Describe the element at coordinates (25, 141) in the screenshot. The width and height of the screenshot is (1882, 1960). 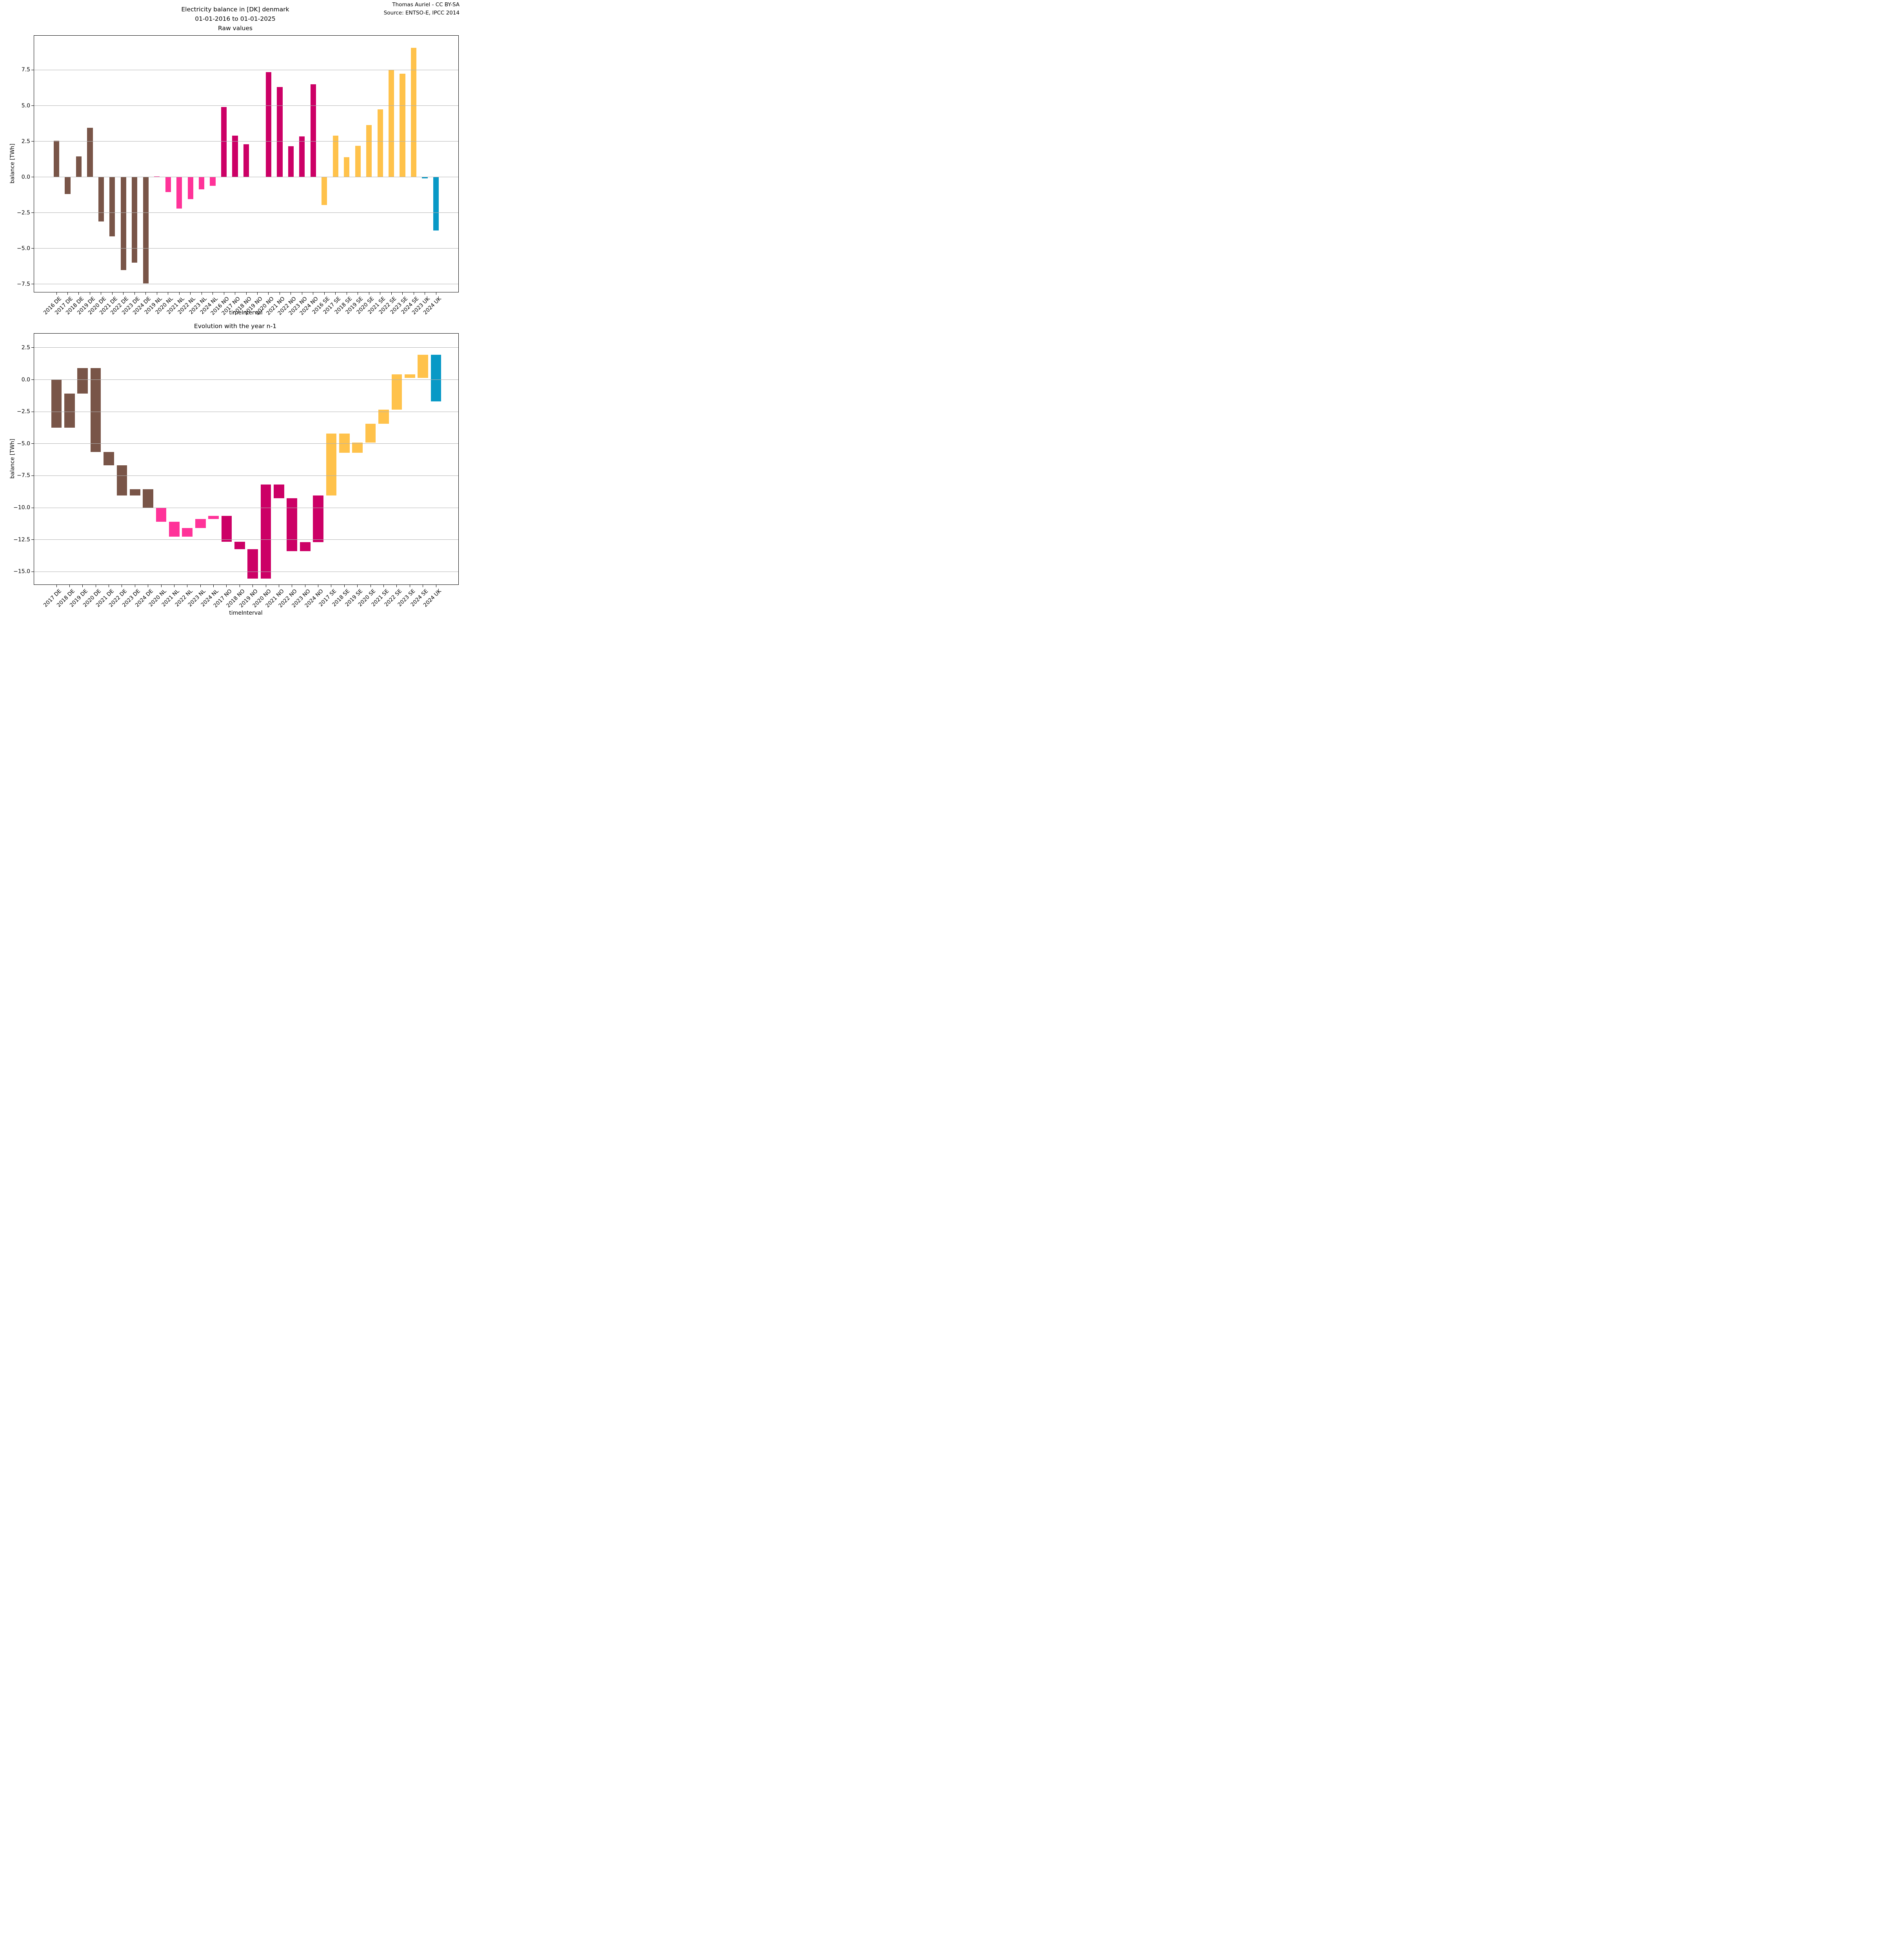
I see `y-tick-label: 2.5` at that location.